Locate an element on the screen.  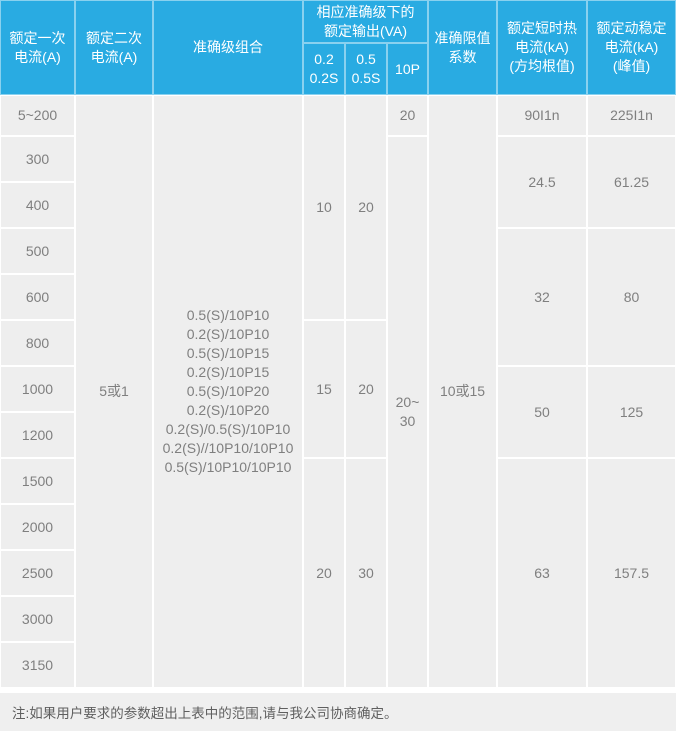
cell-primary-current: 500 is located at coordinates (37, 251).